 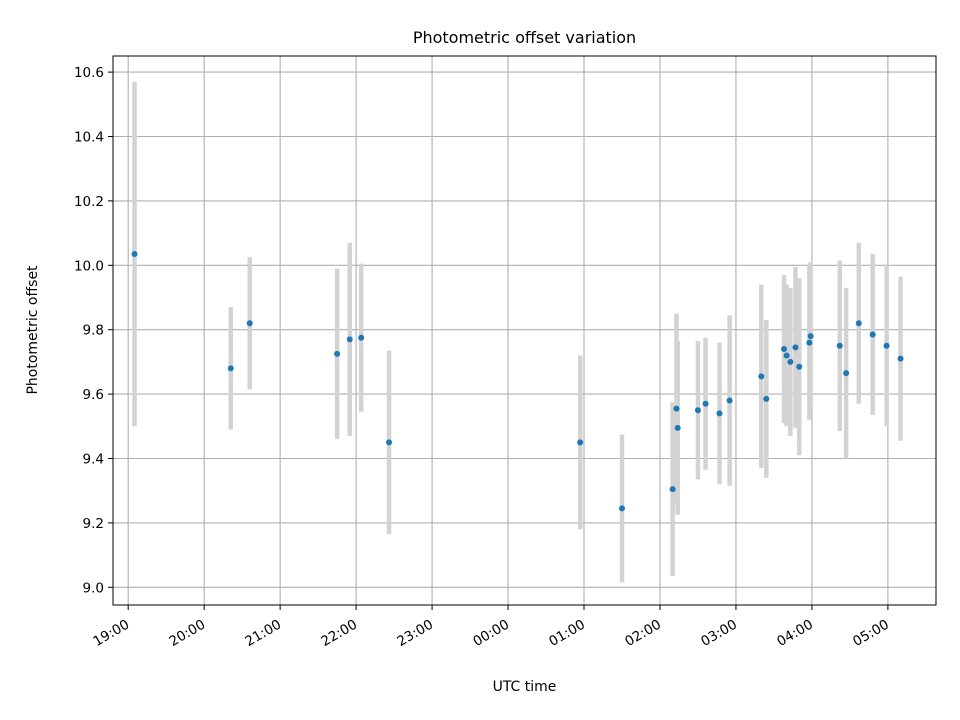 What do you see at coordinates (89, 137) in the screenshot?
I see `y-tick-label: 10.4` at bounding box center [89, 137].